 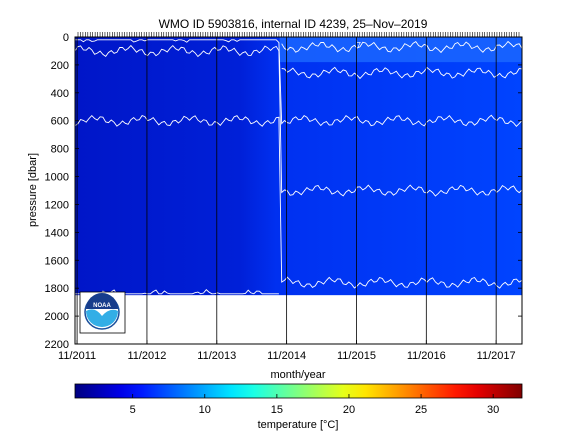 I want to click on colorbar: 5 10 15 20 25 30 temperature [°C], so click(x=298, y=407).